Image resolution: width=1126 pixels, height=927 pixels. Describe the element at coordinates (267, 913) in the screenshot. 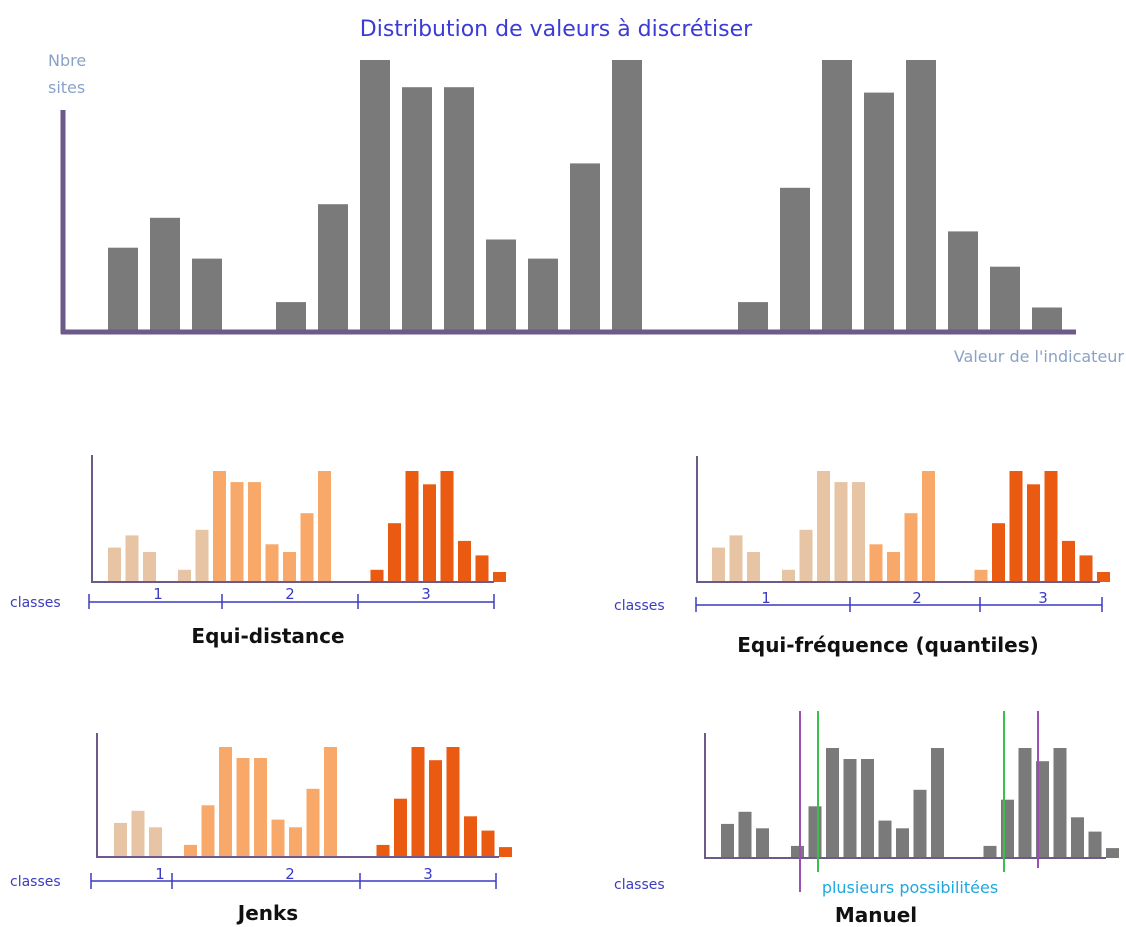

I see `jenks-label: Jenks` at that location.